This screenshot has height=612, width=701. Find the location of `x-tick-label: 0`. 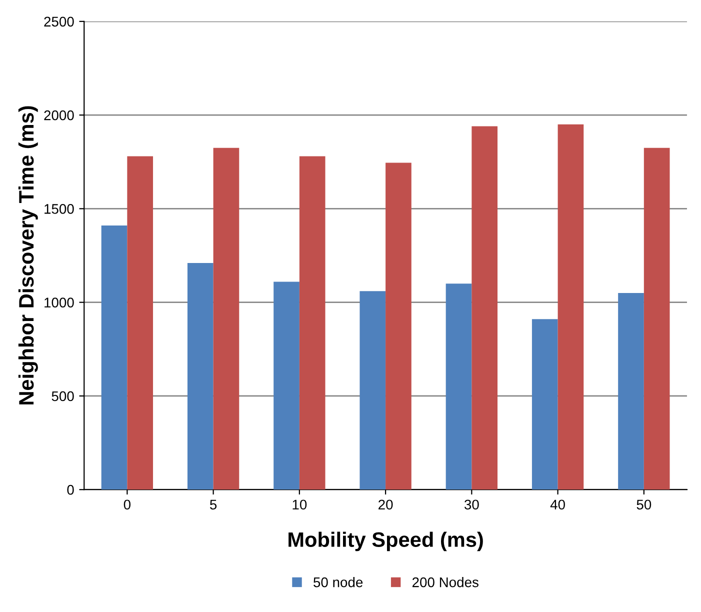

x-tick-label: 0 is located at coordinates (127, 505).